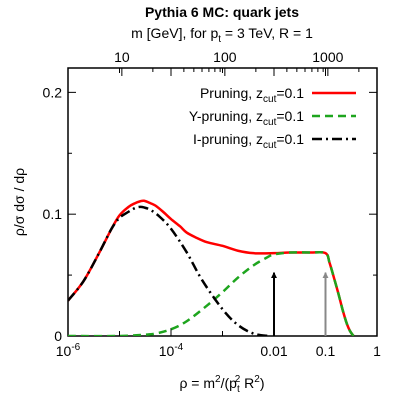  Describe the element at coordinates (225, 57) in the screenshot. I see `top-tick-label: 100` at that location.